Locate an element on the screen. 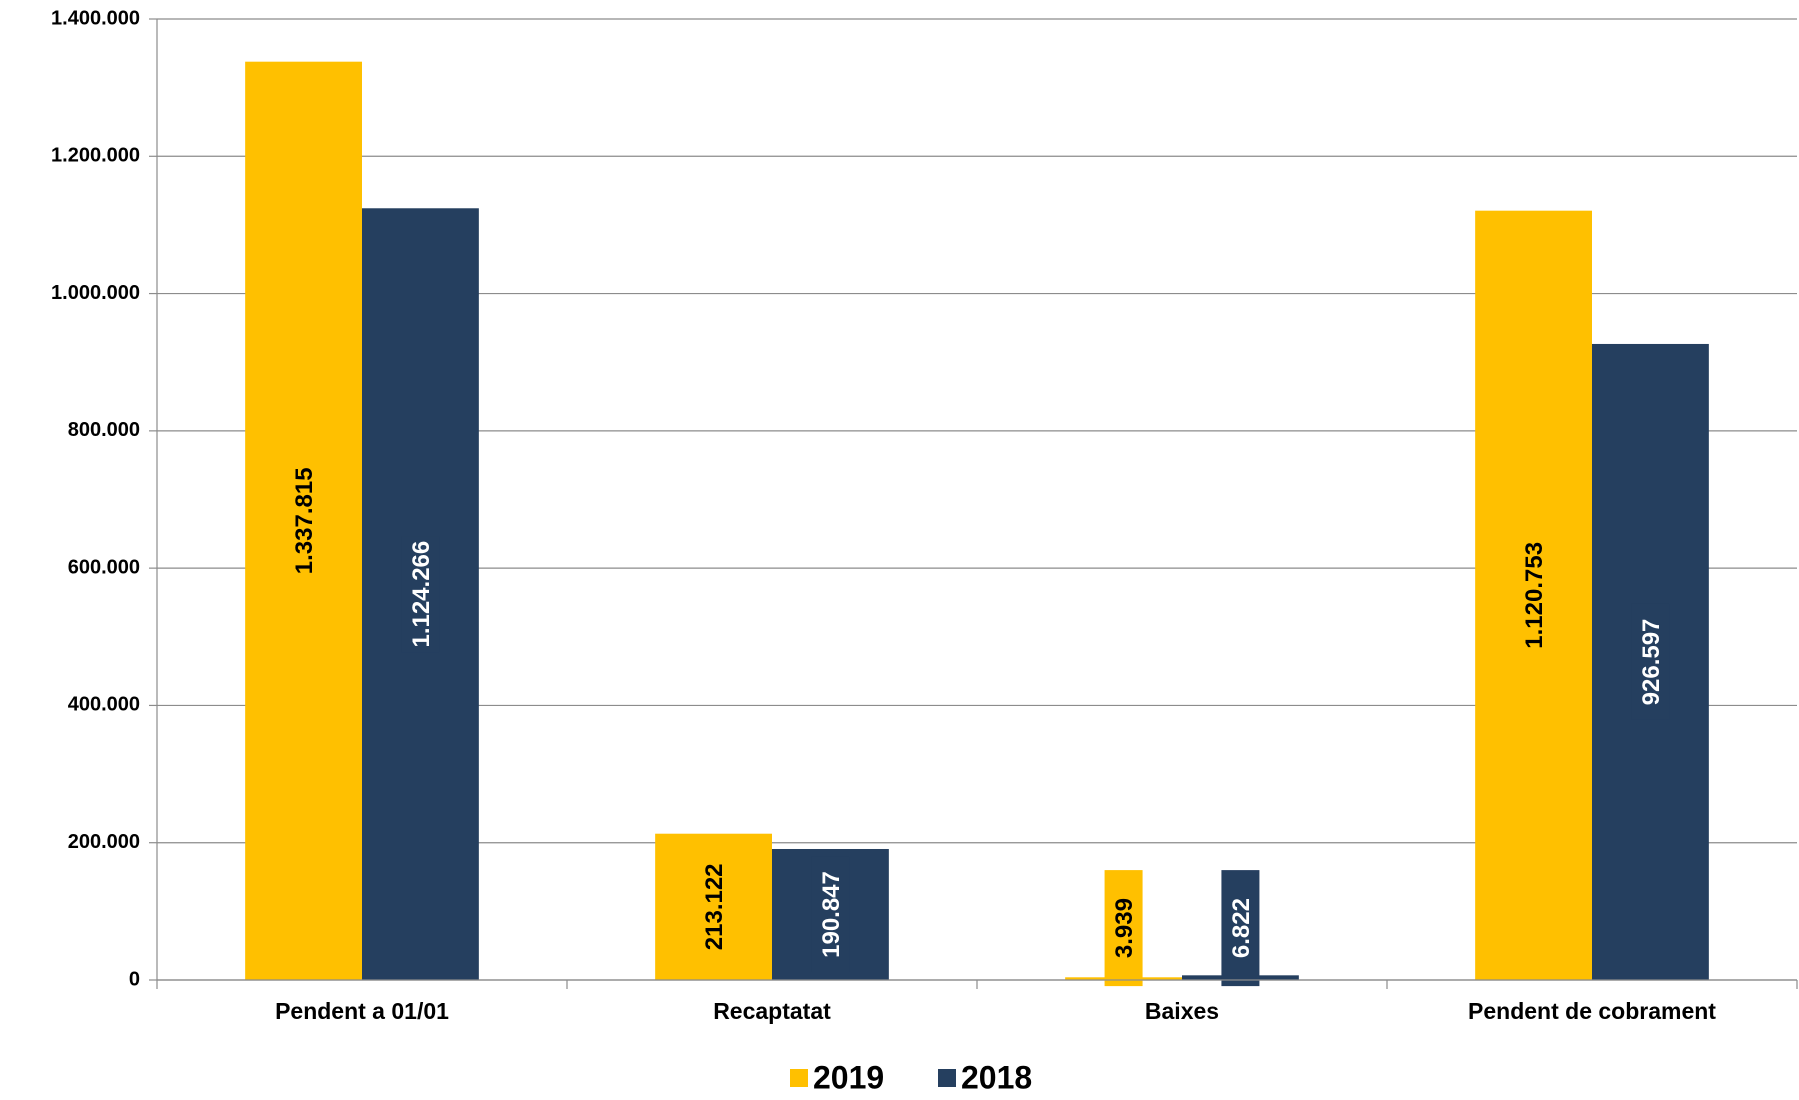  x-tick-label: Pendent a 01/01 is located at coordinates (362, 1011).